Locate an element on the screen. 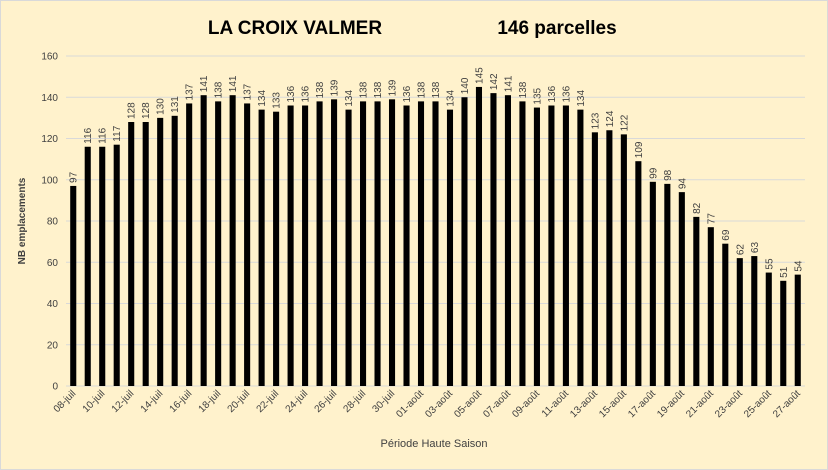 The height and width of the screenshot is (470, 828). y-tick-label: 160 is located at coordinates (49, 57).